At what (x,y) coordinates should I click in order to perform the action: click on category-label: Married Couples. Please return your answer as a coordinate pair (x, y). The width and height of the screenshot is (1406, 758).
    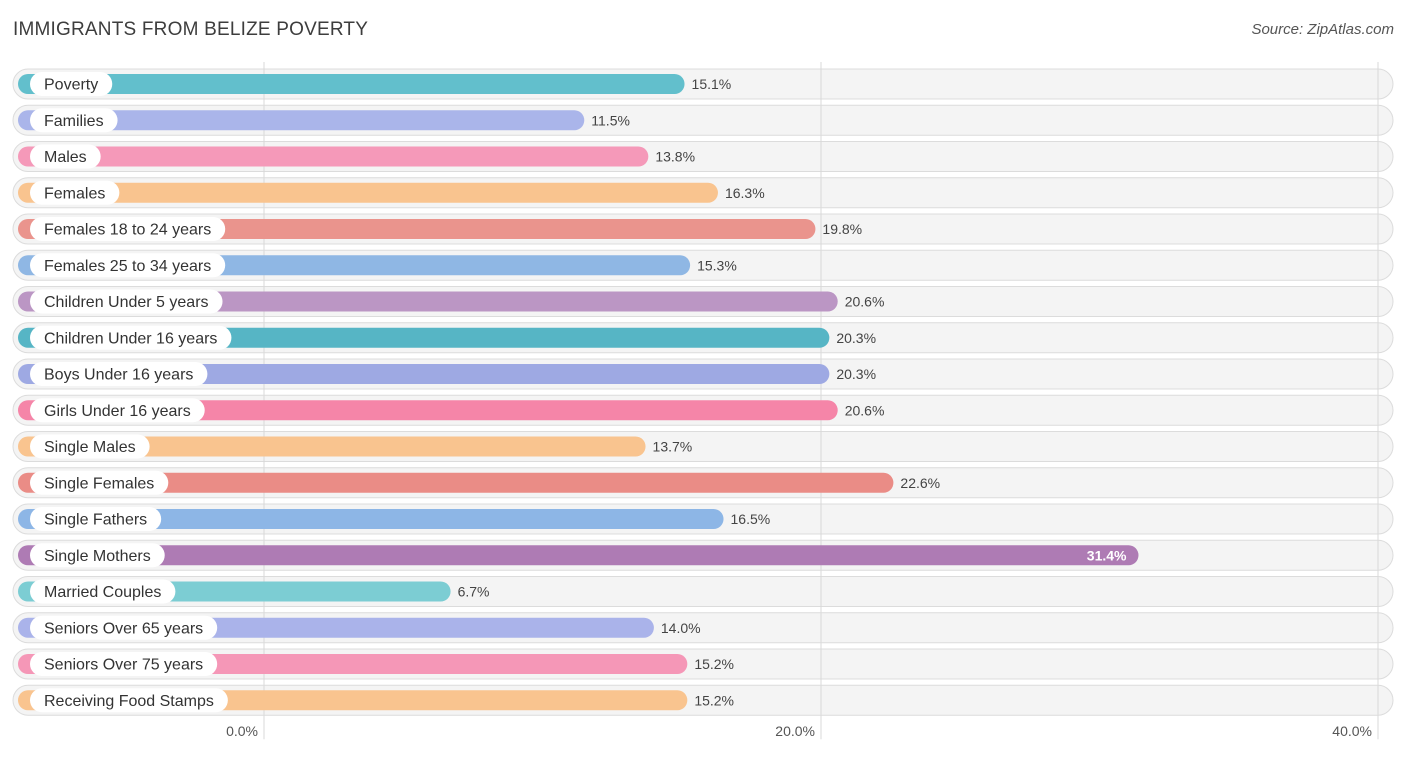
    Looking at the image, I should click on (102, 592).